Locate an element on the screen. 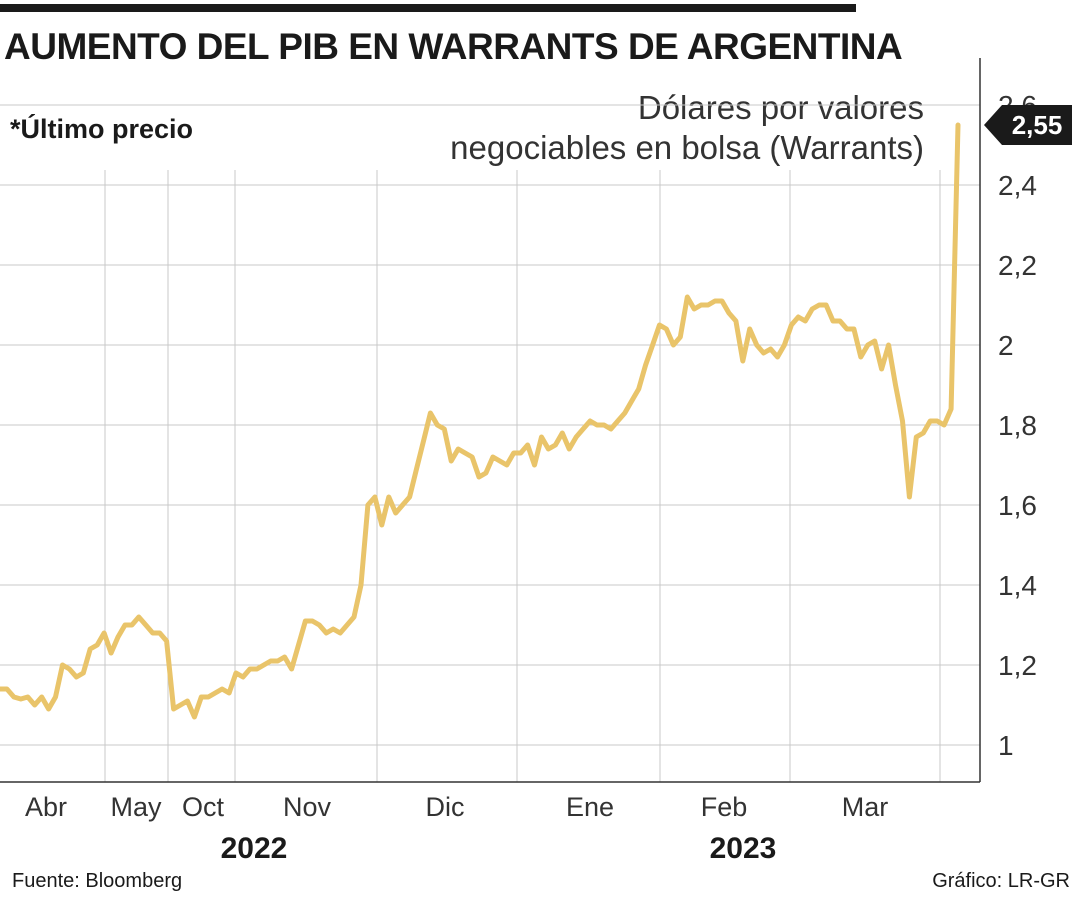 The image size is (1080, 900). x-tick-label: Oct is located at coordinates (203, 807).